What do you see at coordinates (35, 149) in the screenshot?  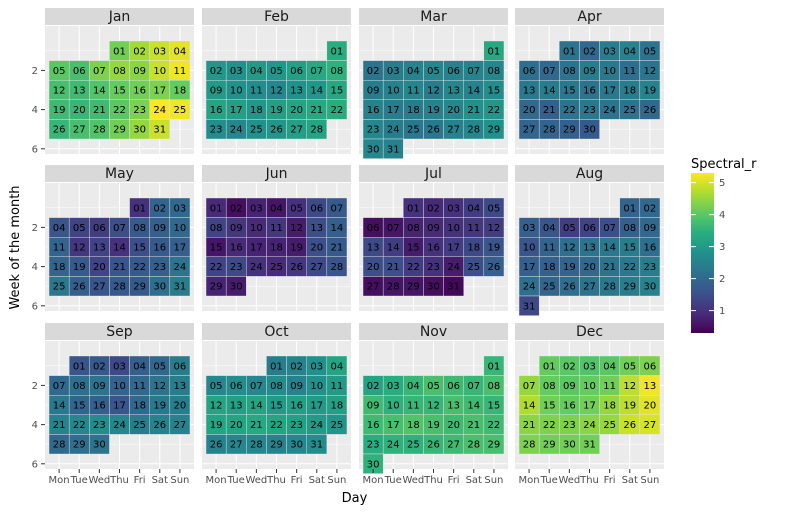 I see `y-tick-label: 6` at bounding box center [35, 149].